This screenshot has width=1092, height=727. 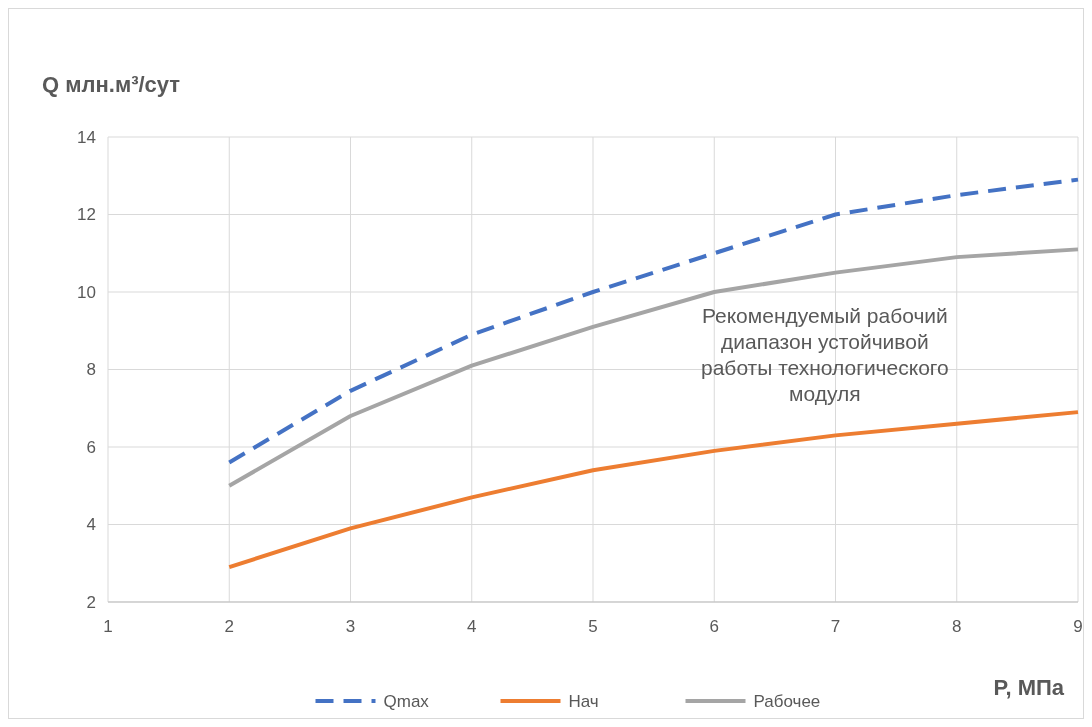 What do you see at coordinates (787, 701) in the screenshot?
I see `legend-label: Рабочее` at bounding box center [787, 701].